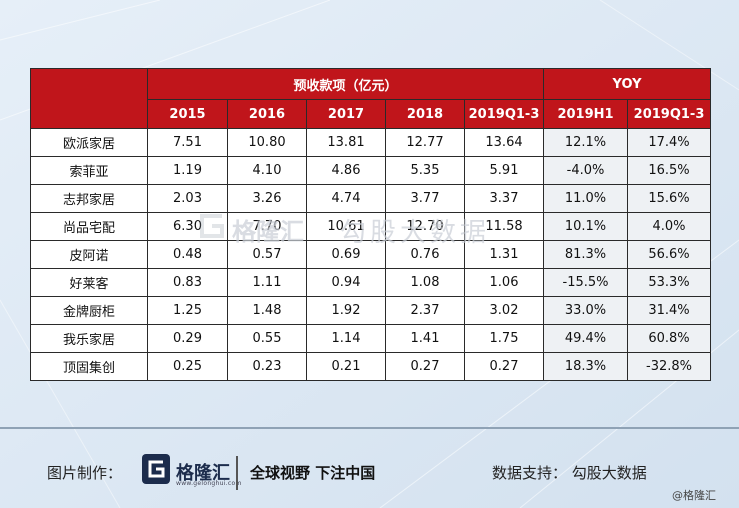 The image size is (739, 508). Describe the element at coordinates (346, 198) in the screenshot. I see `value-cell: 4.74` at that location.